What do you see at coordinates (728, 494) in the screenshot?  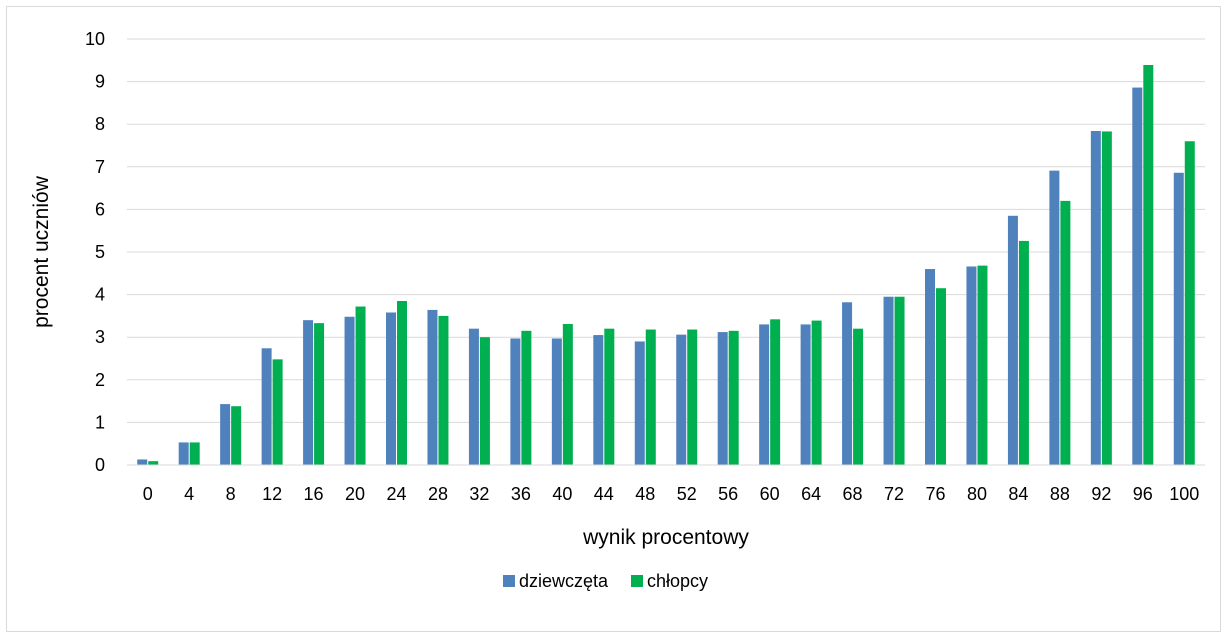 I see `x-tick-label: 56` at bounding box center [728, 494].